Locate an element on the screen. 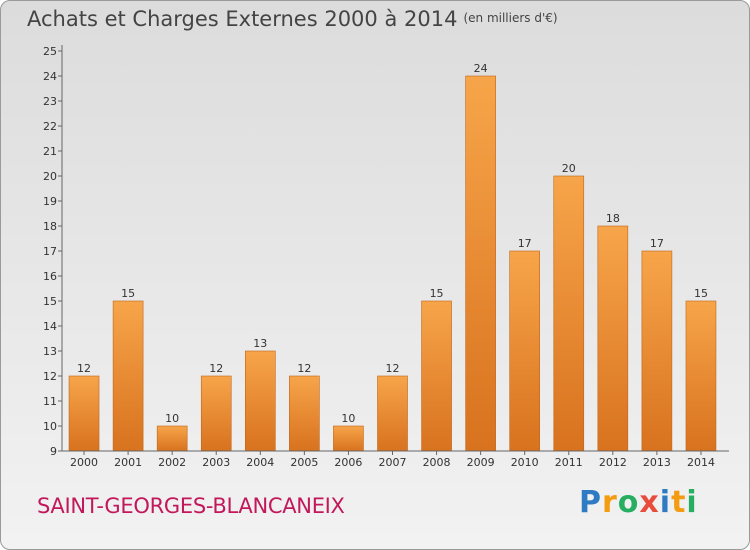 Image resolution: width=750 pixels, height=550 pixels. x-tick-label-2000: 2000 is located at coordinates (84, 462).